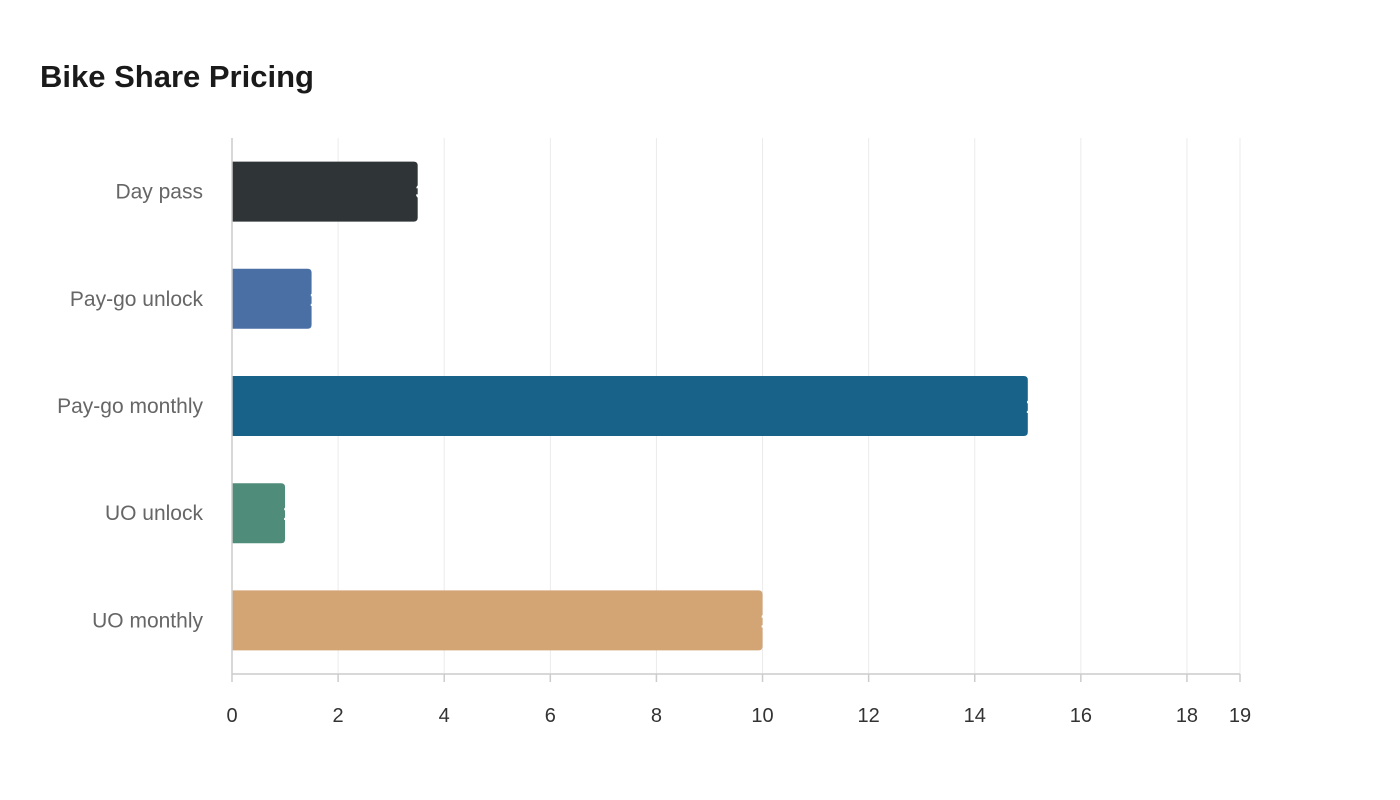  Describe the element at coordinates (130, 406) in the screenshot. I see `category-label: Pay-go monthly` at that location.